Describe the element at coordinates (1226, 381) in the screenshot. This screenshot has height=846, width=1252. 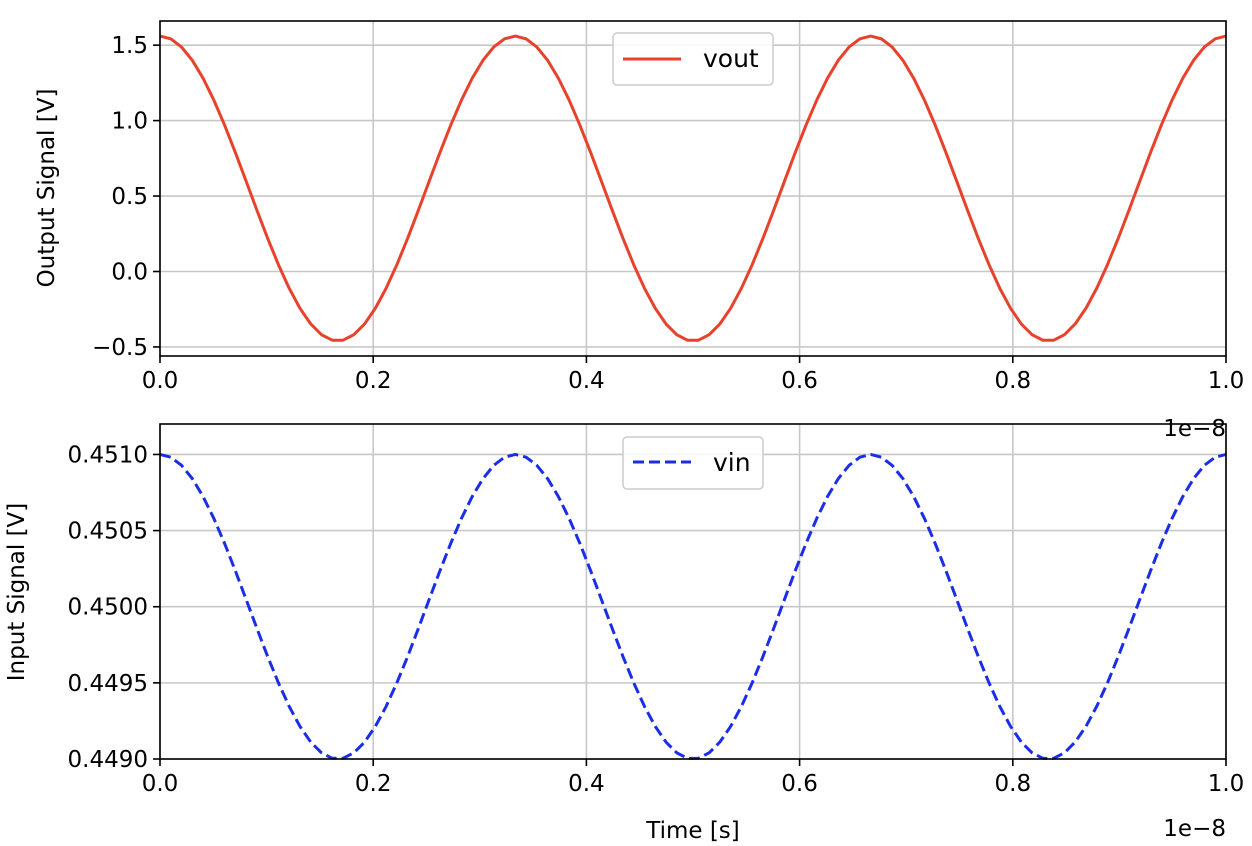
I see `output-x-tick-label: 1.0` at that location.